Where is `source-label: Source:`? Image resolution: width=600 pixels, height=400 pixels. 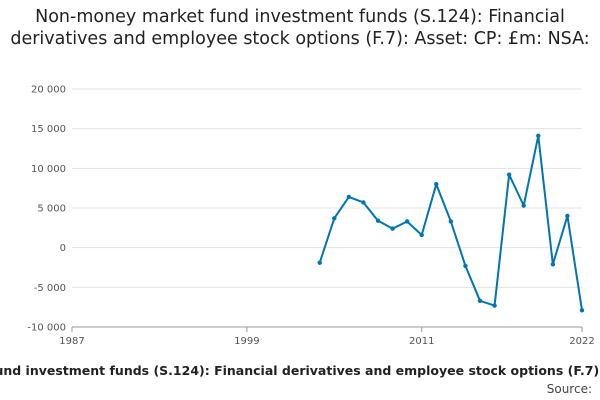 source-label: Source: is located at coordinates (569, 389).